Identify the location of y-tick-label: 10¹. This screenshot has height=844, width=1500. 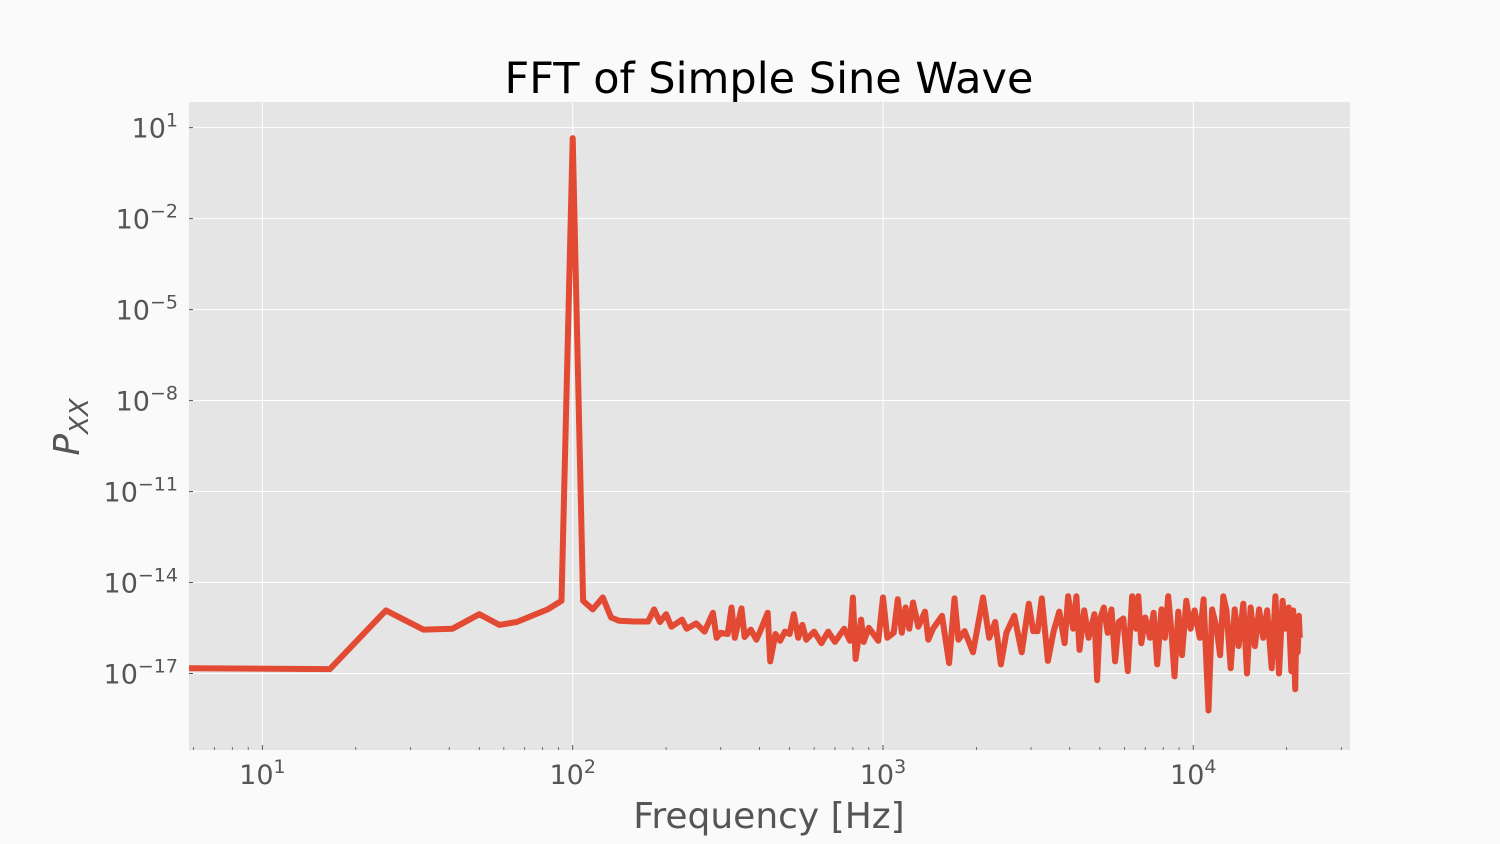
(155, 127).